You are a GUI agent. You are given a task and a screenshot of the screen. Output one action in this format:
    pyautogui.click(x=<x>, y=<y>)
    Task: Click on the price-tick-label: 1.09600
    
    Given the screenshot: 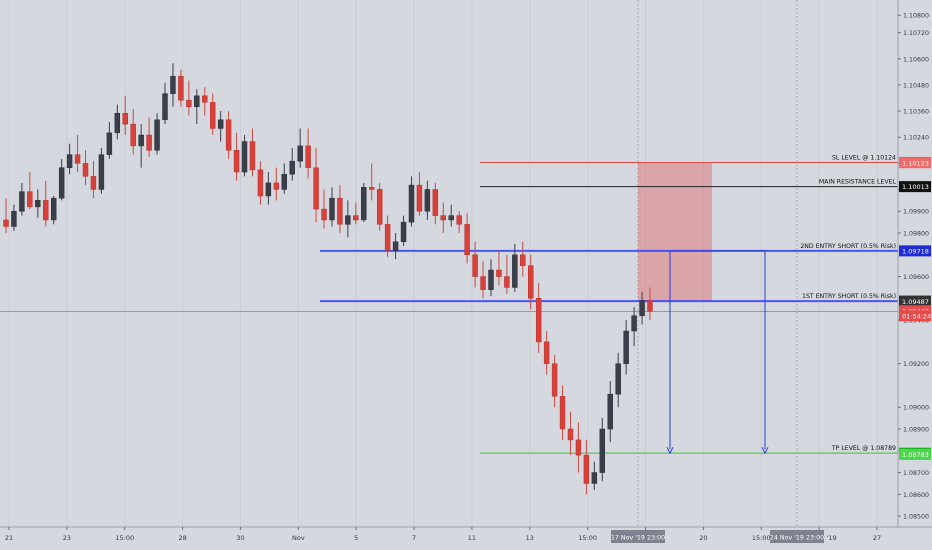 What is the action you would take?
    pyautogui.click(x=916, y=277)
    